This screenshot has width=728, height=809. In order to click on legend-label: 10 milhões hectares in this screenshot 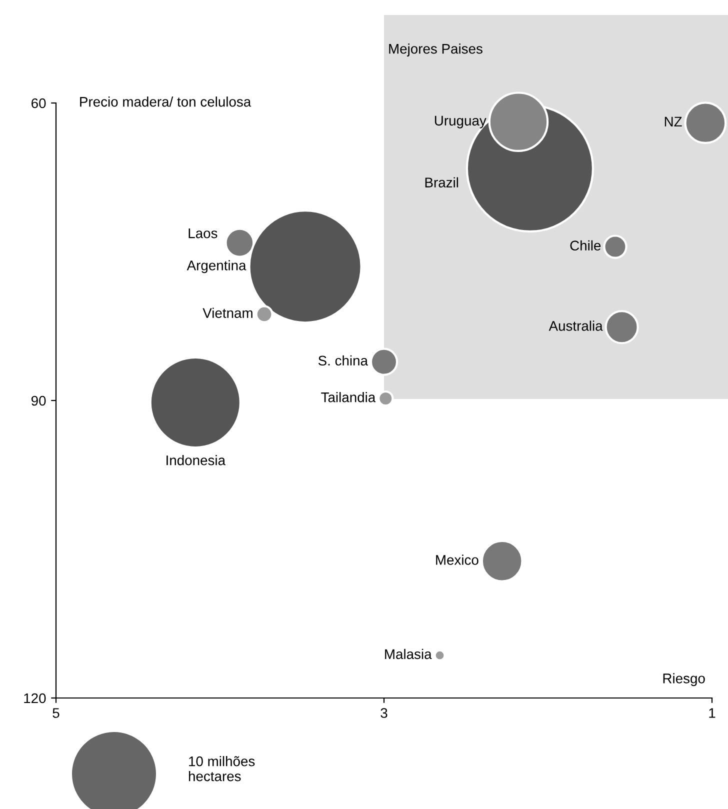, I will do `click(221, 769)`.